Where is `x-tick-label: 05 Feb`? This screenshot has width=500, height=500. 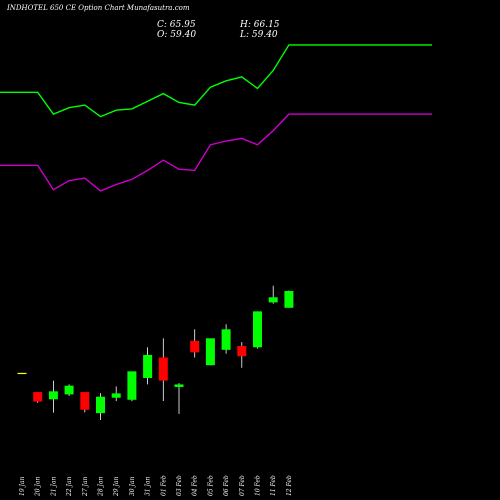 x-tick-label: 05 Feb is located at coordinates (210, 485).